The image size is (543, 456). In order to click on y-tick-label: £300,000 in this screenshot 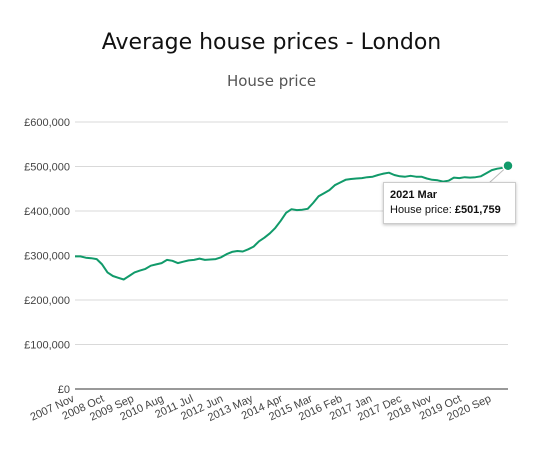, I will do `click(47, 257)`.